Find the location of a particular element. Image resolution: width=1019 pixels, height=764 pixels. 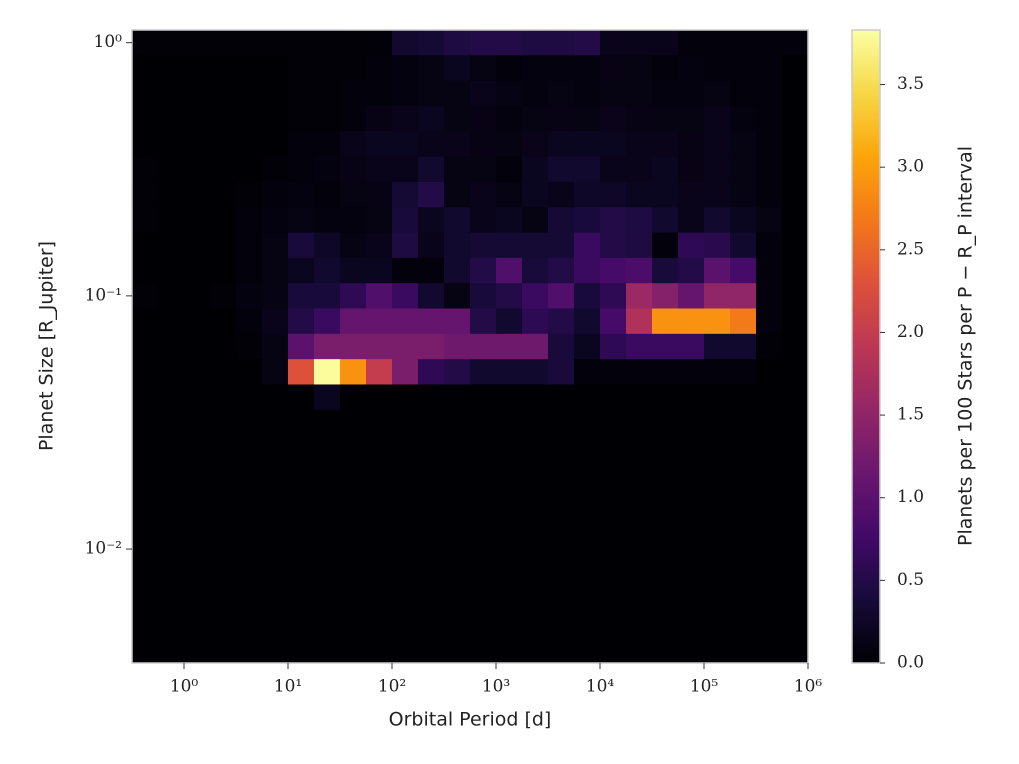

x-tick-label: 10⁶ is located at coordinates (808, 687).